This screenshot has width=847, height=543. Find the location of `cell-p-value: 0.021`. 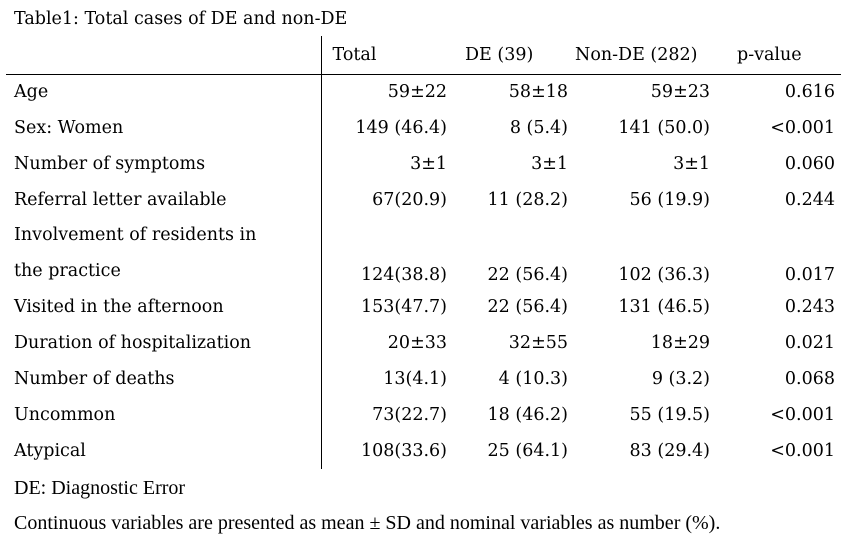

cell-p-value: 0.021 is located at coordinates (809, 343).